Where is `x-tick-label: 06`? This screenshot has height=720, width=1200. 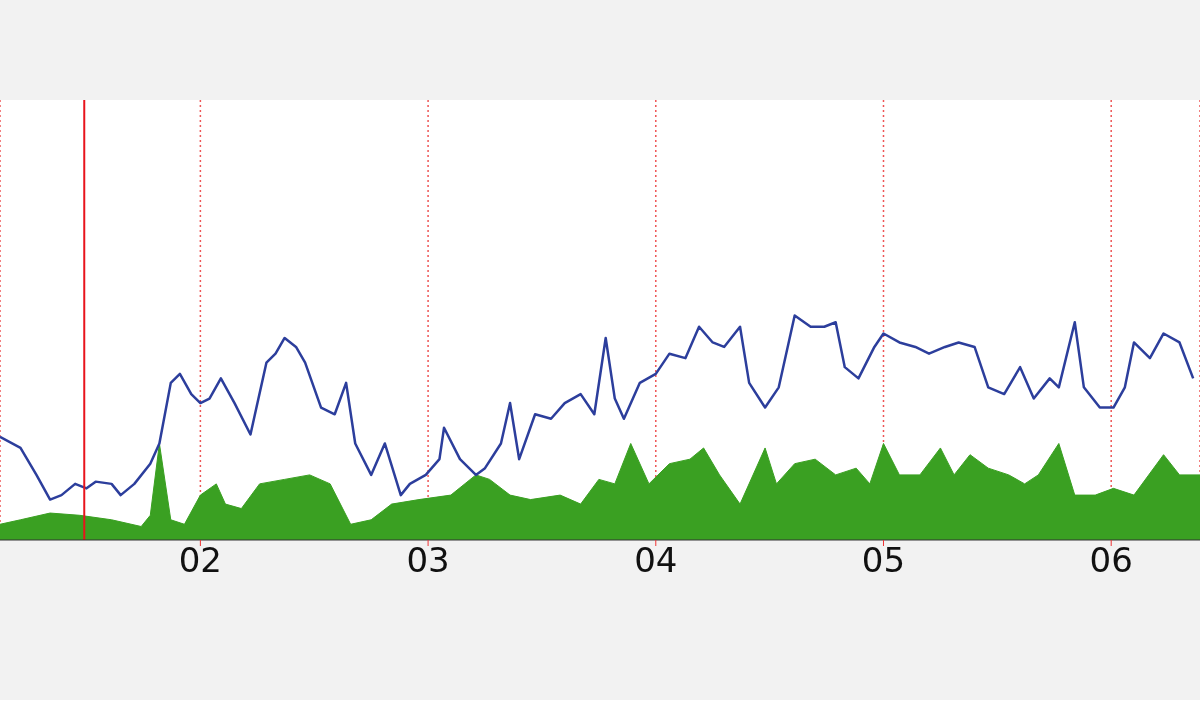 x-tick-label: 06 is located at coordinates (1111, 560).